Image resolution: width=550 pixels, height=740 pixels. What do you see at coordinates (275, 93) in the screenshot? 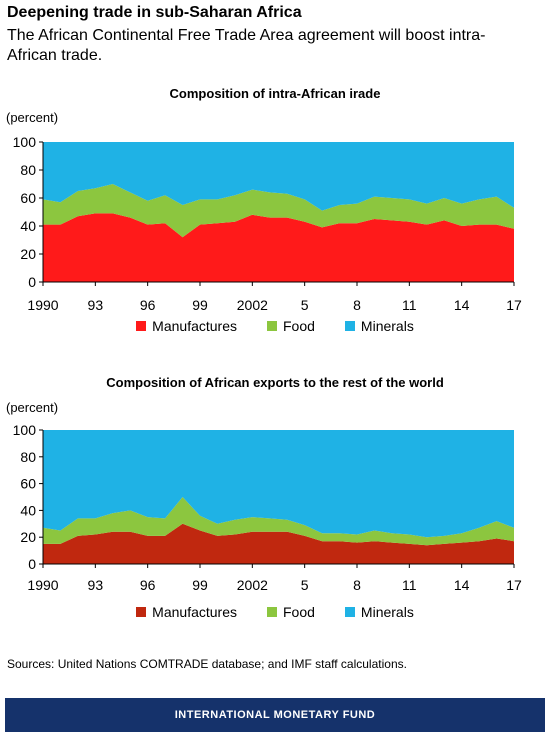
I see `chart1-title: Composition of intra-African irade` at bounding box center [275, 93].